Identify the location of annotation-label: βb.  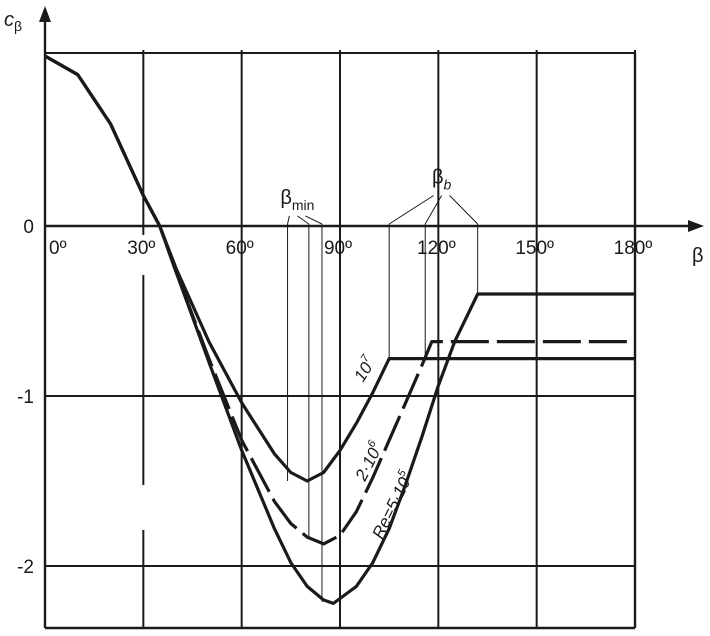
(442, 180).